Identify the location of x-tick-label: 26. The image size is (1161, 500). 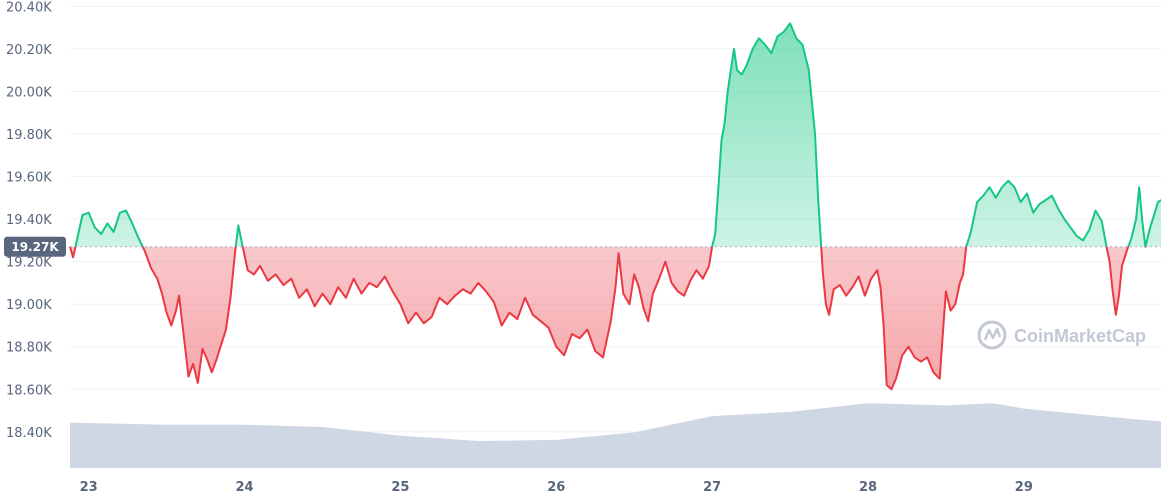
(556, 487).